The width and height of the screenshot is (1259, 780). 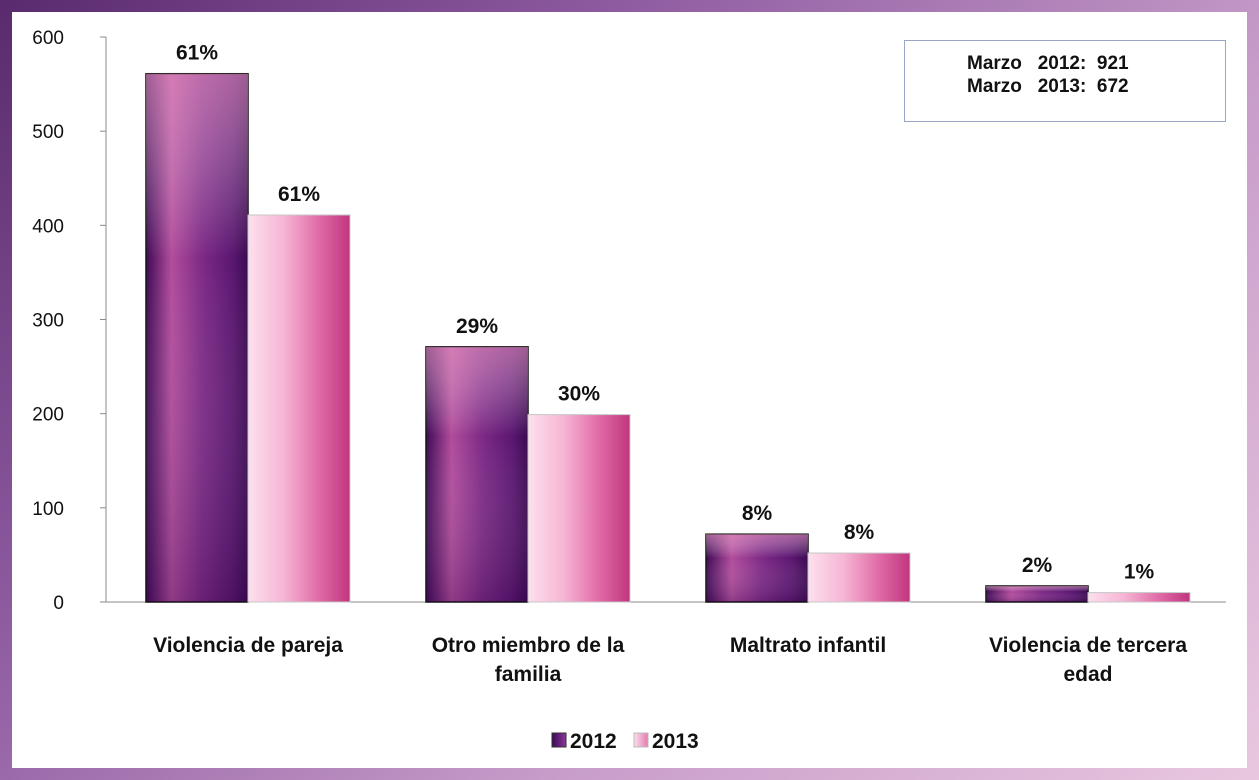 I want to click on legend-label-2012: 2012, so click(x=593, y=741).